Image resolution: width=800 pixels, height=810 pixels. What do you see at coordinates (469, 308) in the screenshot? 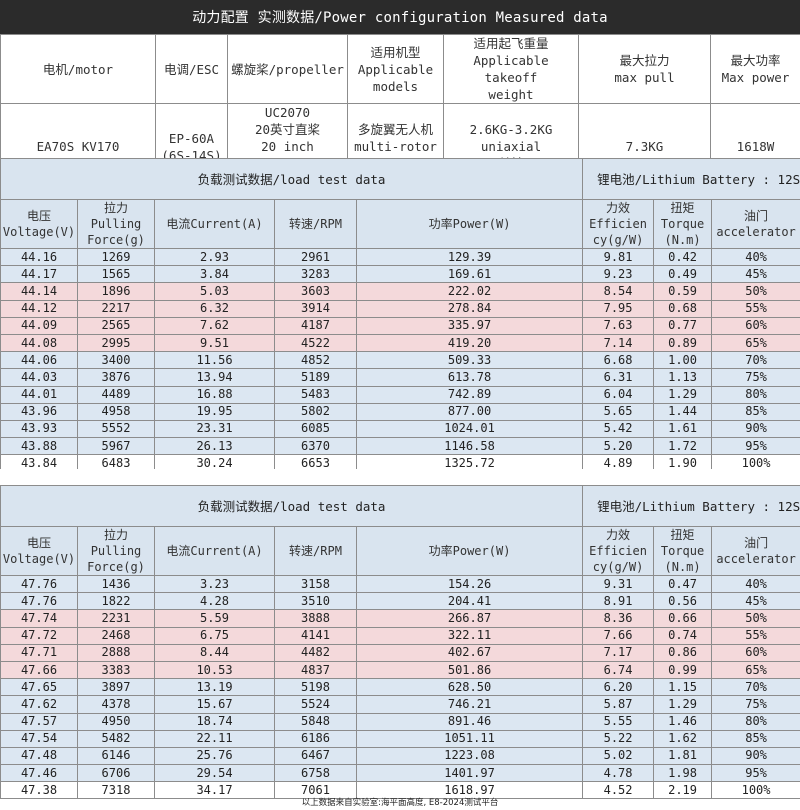
I see `cell-power: 278.84` at bounding box center [469, 308].